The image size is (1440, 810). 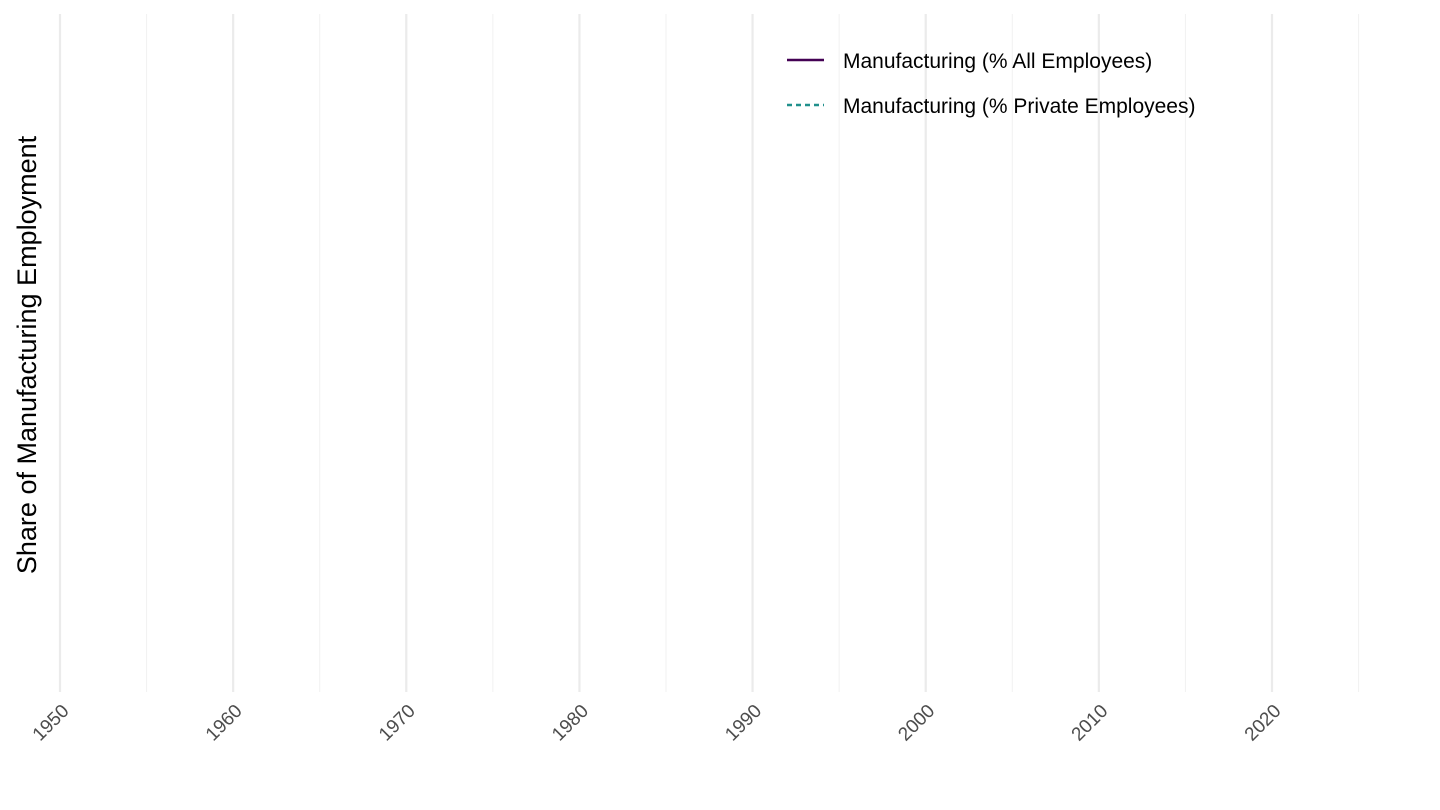 What do you see at coordinates (657, 723) in the screenshot?
I see `x-axis-tick-labels: 1950 1960 1970 1980 1990 2000 2010 2020` at bounding box center [657, 723].